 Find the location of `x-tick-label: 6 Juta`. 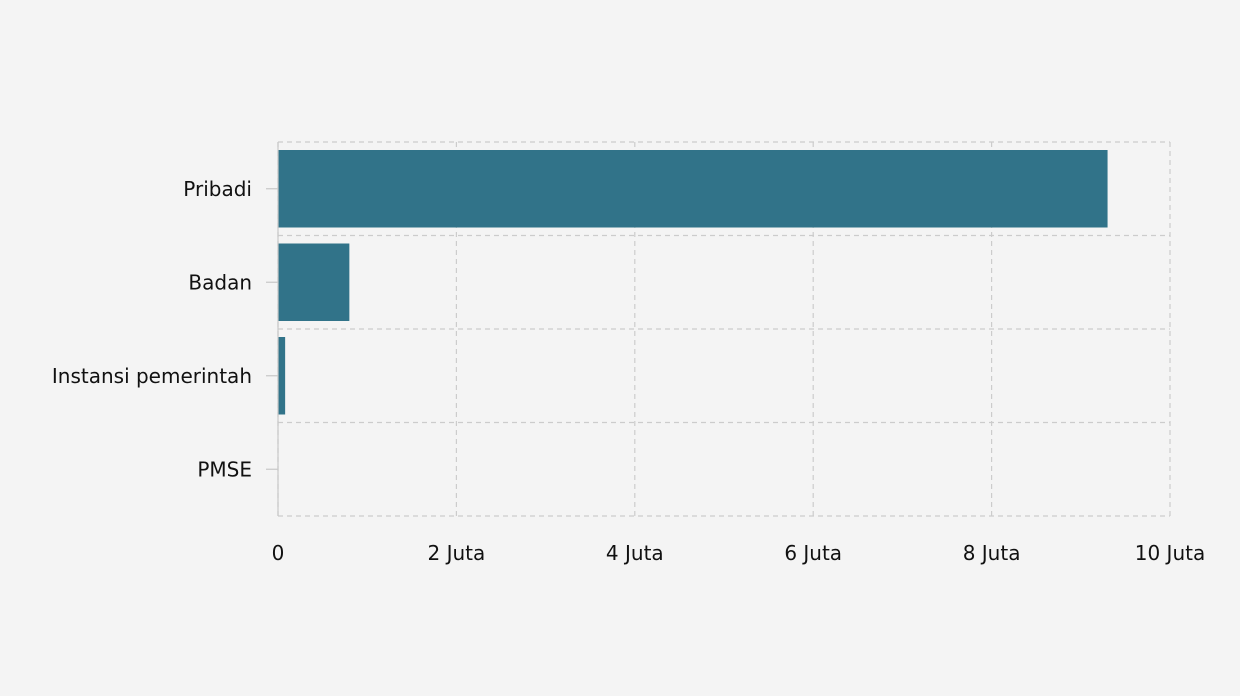

x-tick-label: 6 Juta is located at coordinates (813, 553).